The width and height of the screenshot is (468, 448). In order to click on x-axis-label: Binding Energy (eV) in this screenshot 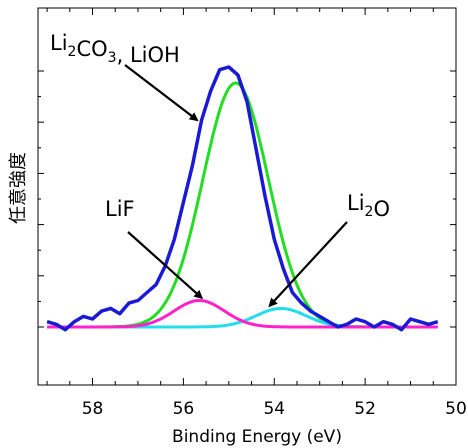, I will do `click(257, 437)`.